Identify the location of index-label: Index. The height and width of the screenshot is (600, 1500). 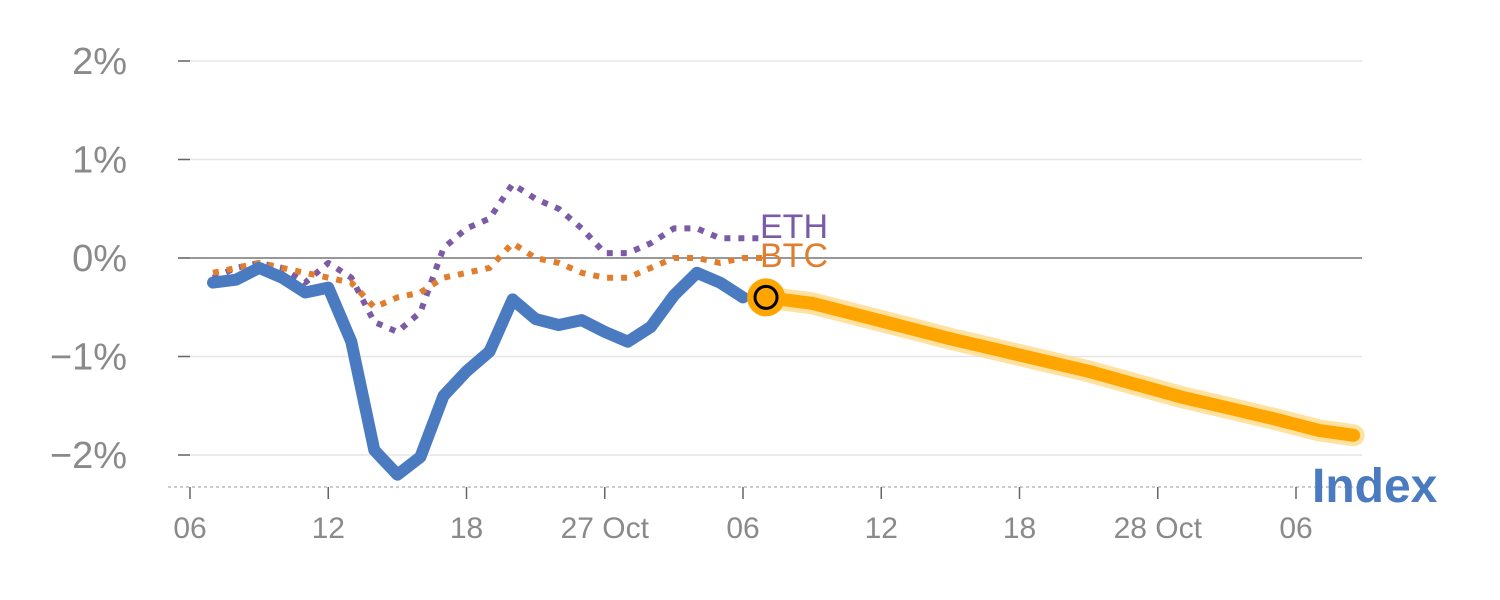
(1375, 486).